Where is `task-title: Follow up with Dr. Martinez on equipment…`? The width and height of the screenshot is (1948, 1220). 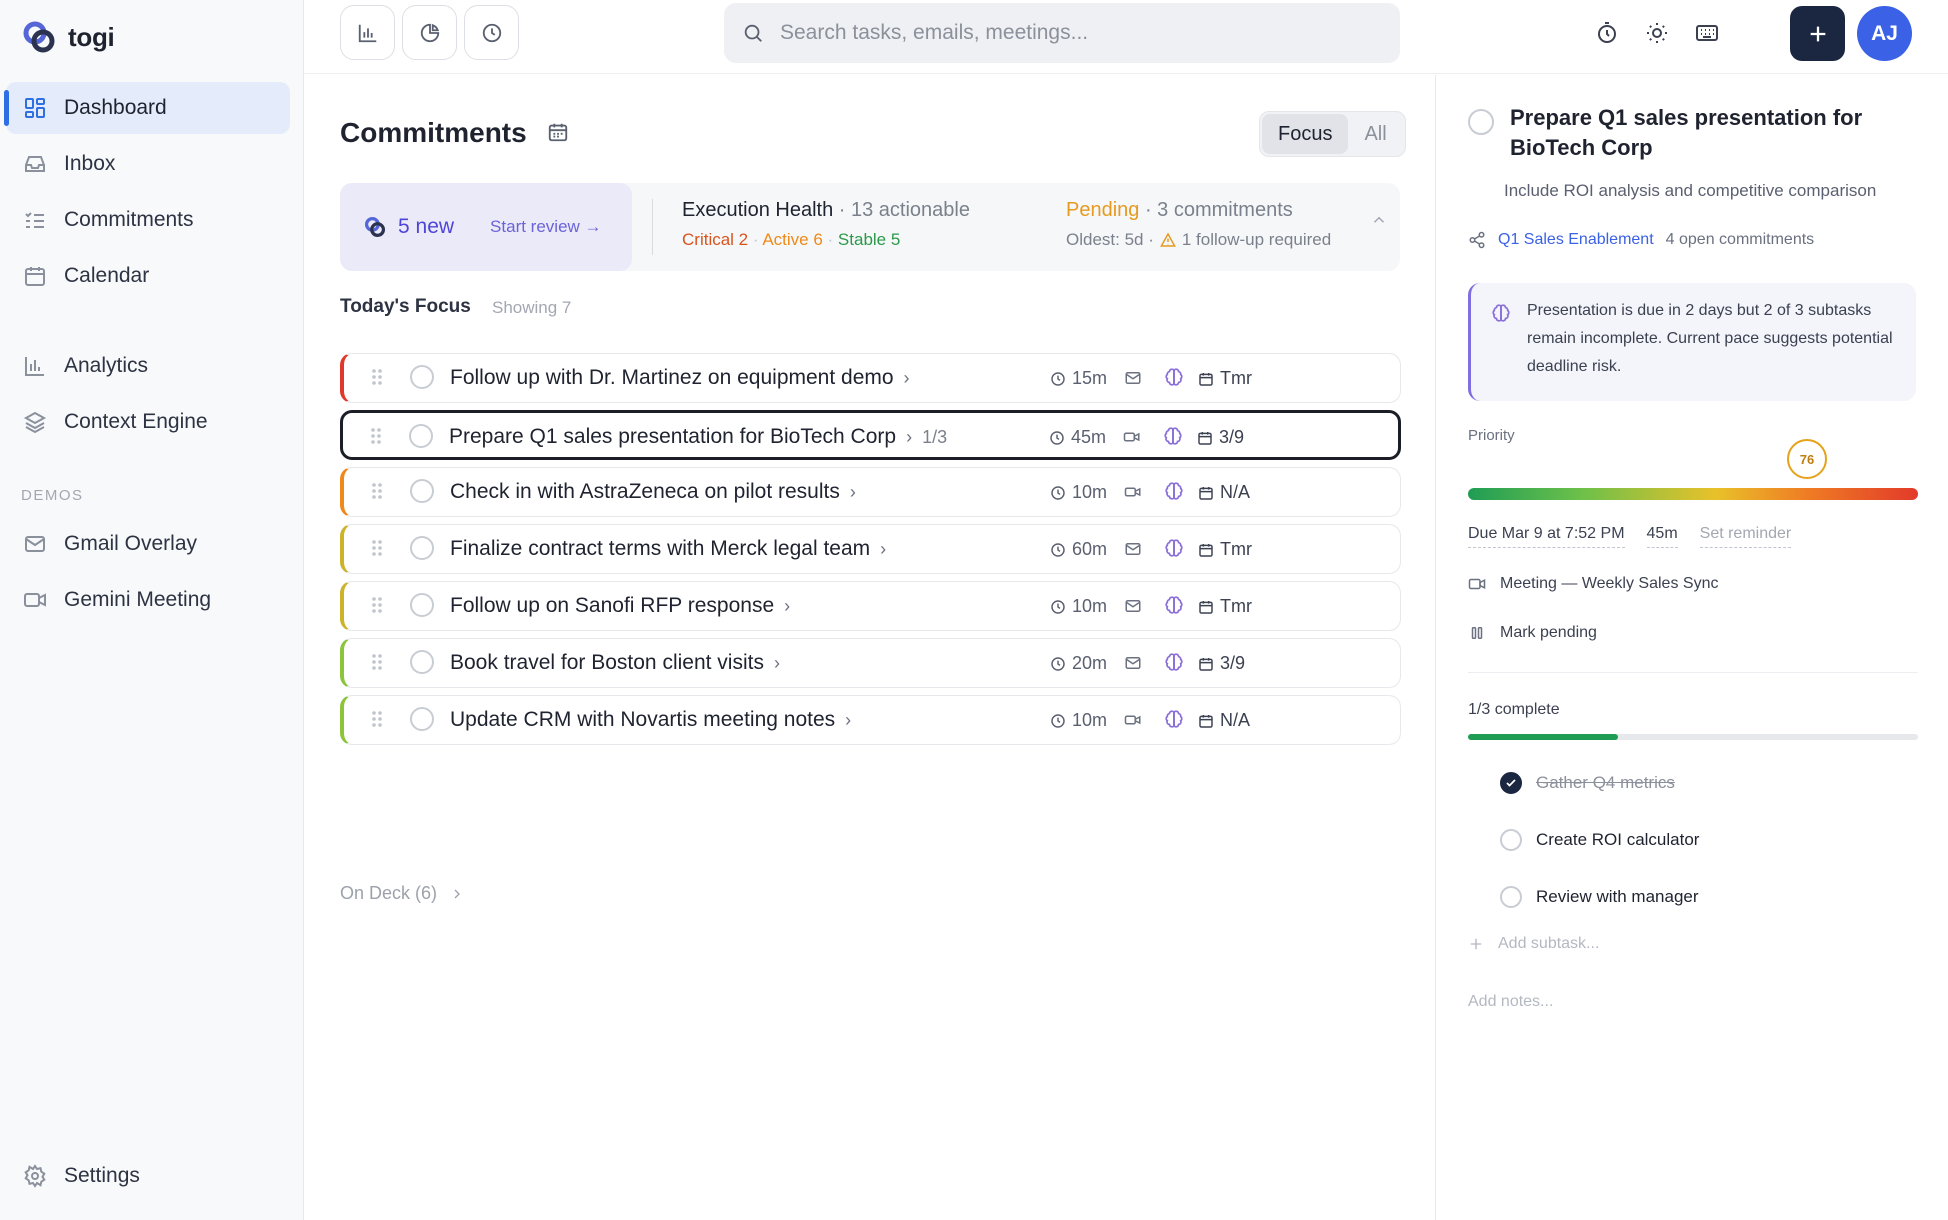 task-title: Follow up with Dr. Martinez on equipment… is located at coordinates (680, 378).